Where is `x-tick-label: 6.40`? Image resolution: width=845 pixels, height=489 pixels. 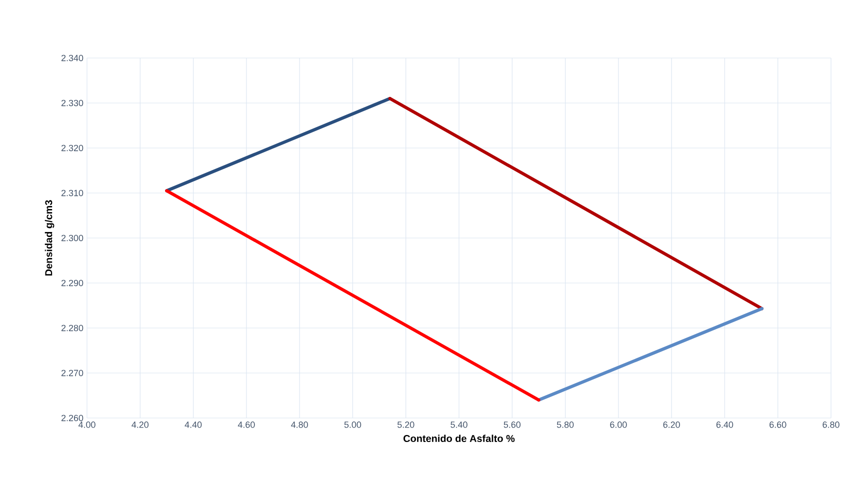 x-tick-label: 6.40 is located at coordinates (725, 425).